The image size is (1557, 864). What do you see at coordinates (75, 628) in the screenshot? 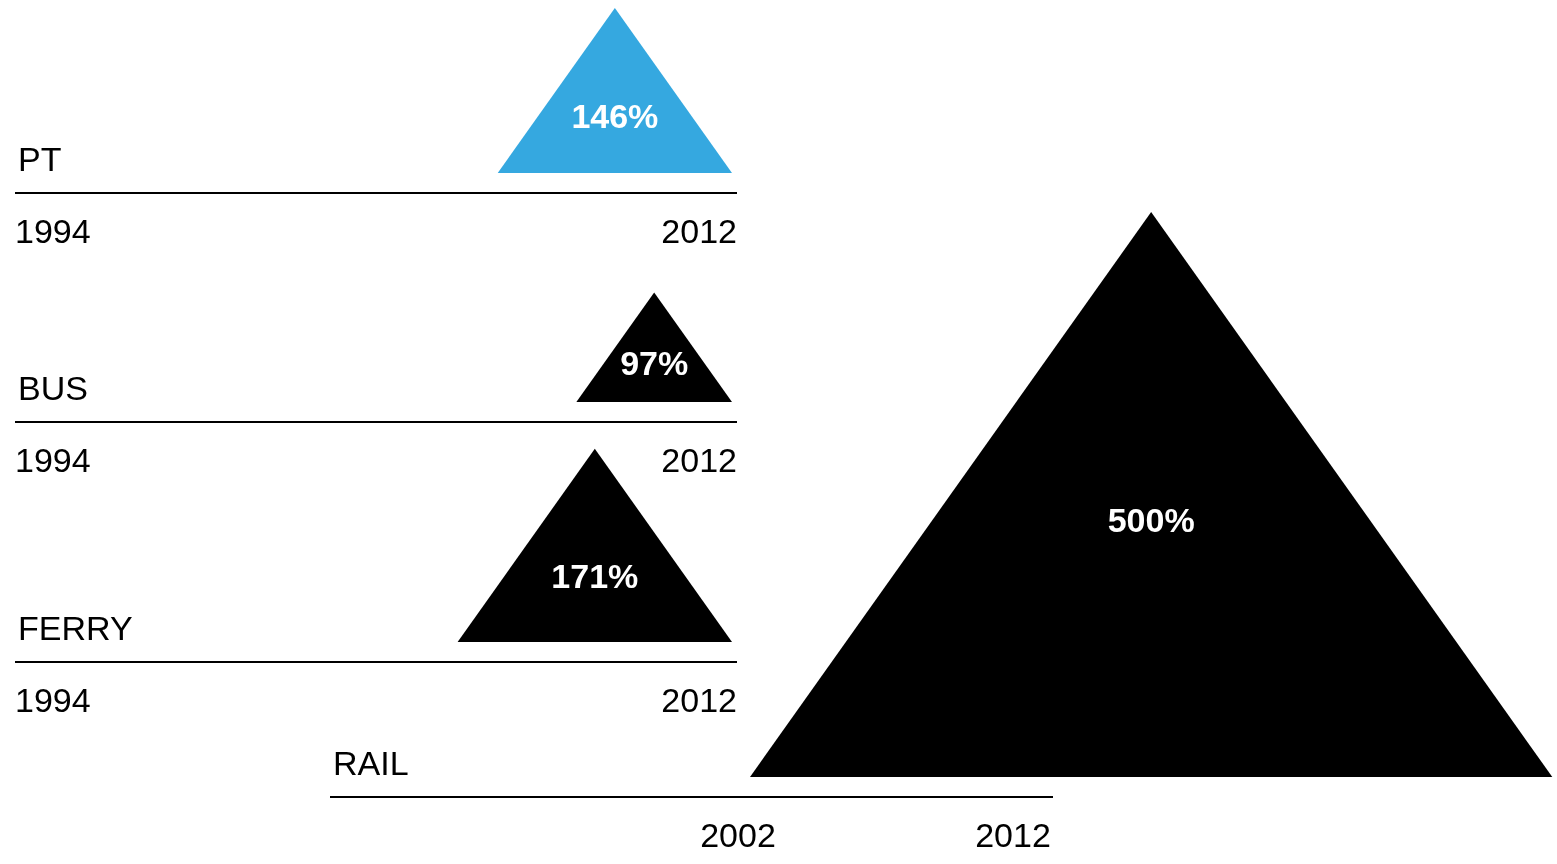
I see `text: FERRY` at bounding box center [75, 628].